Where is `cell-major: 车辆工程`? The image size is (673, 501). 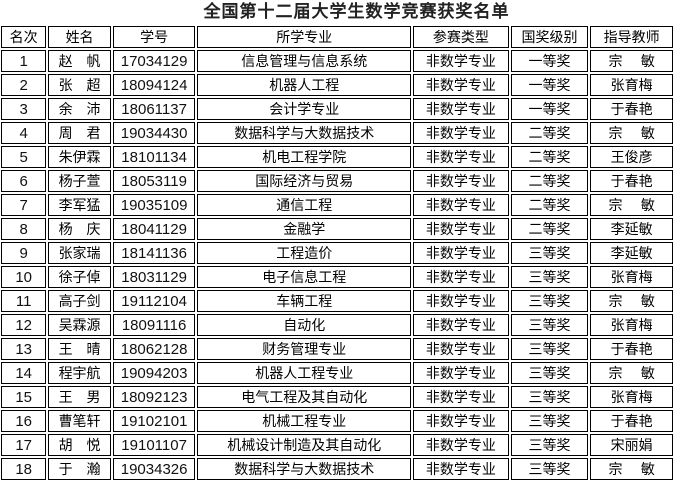
cell-major: 车辆工程 is located at coordinates (304, 301).